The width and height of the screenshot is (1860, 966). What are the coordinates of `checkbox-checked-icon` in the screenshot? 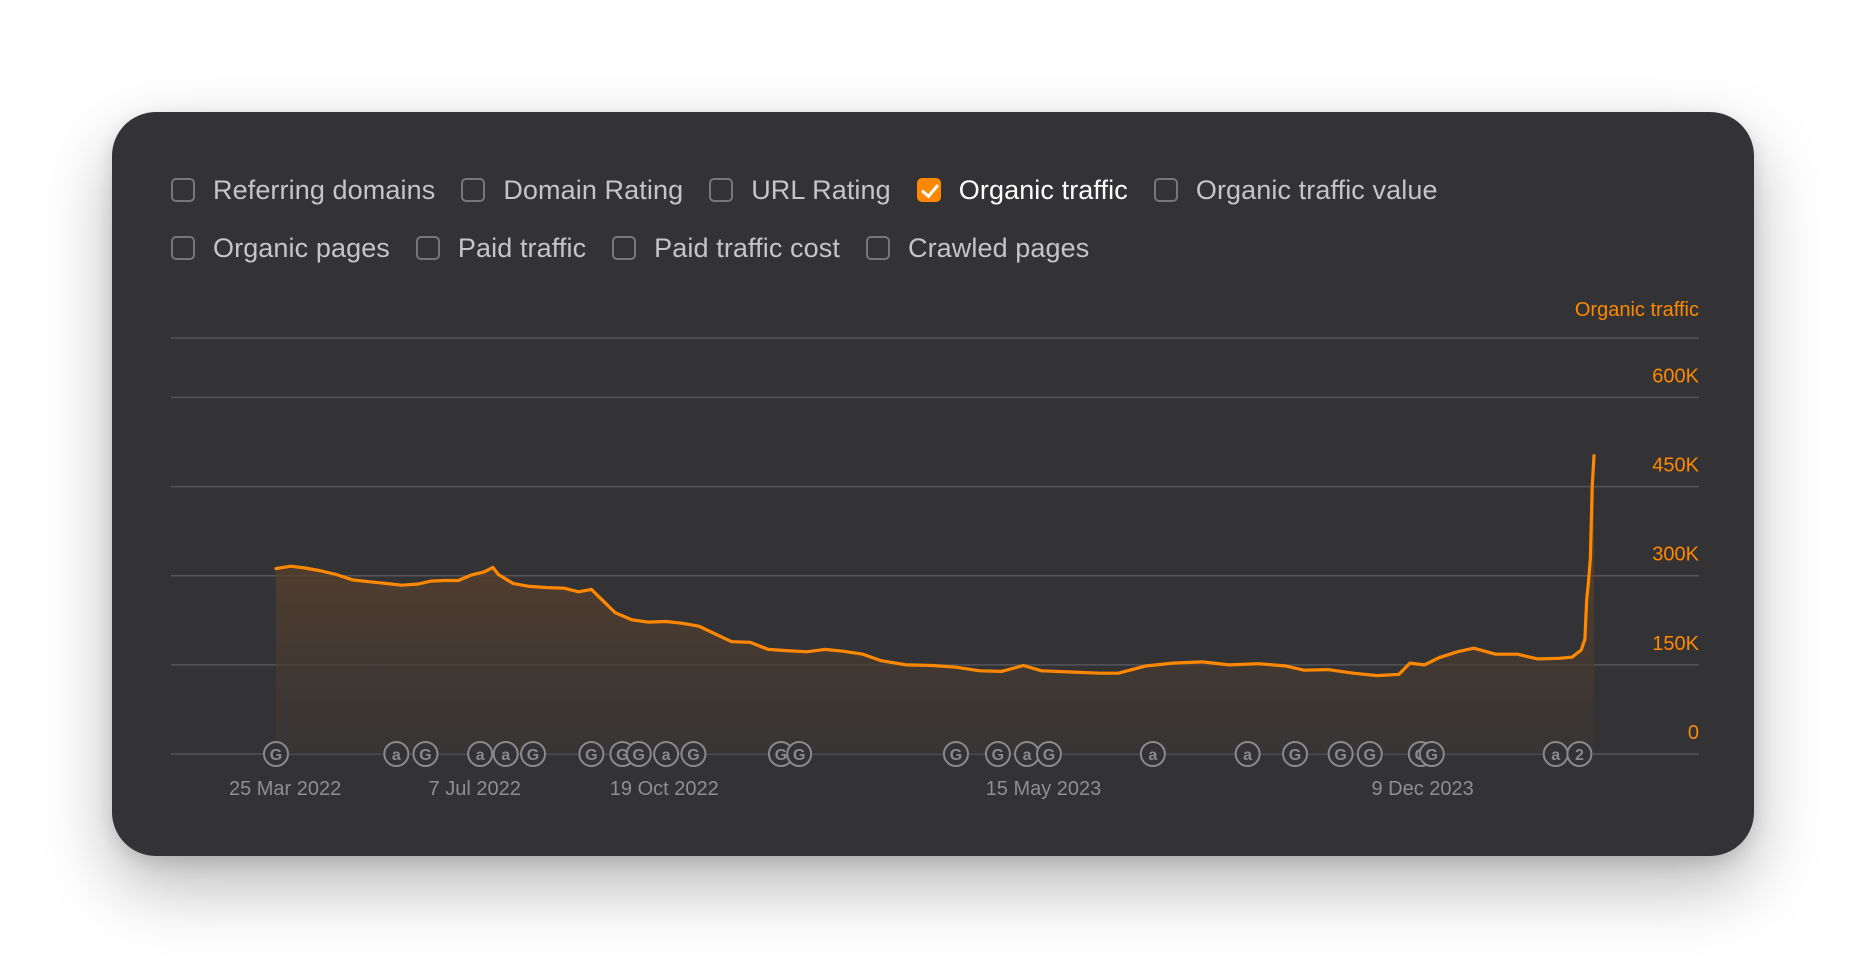 It's located at (928, 190).